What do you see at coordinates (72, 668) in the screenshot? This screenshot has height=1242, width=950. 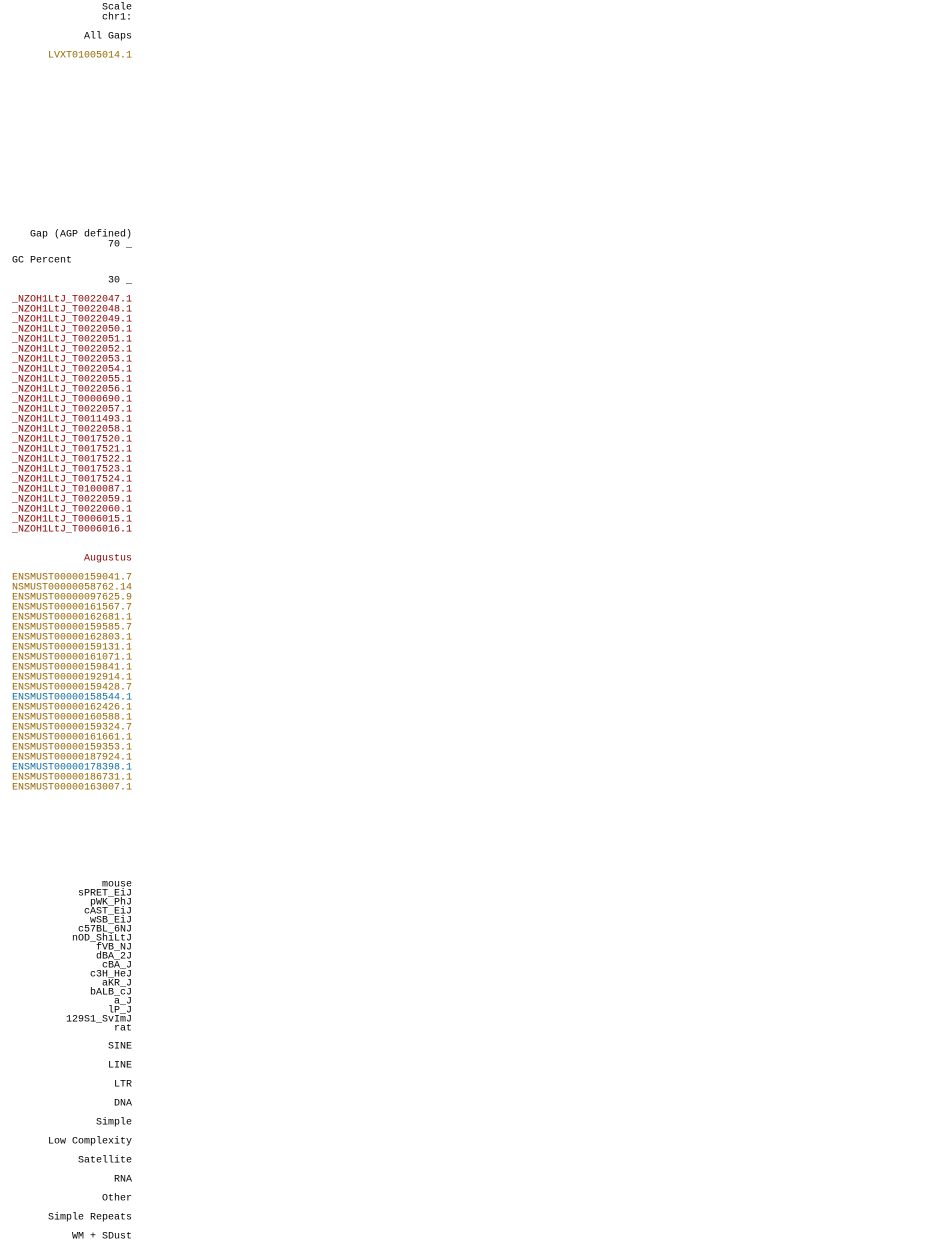 I see `track-label: ENSMUST00000159841.1` at bounding box center [72, 668].